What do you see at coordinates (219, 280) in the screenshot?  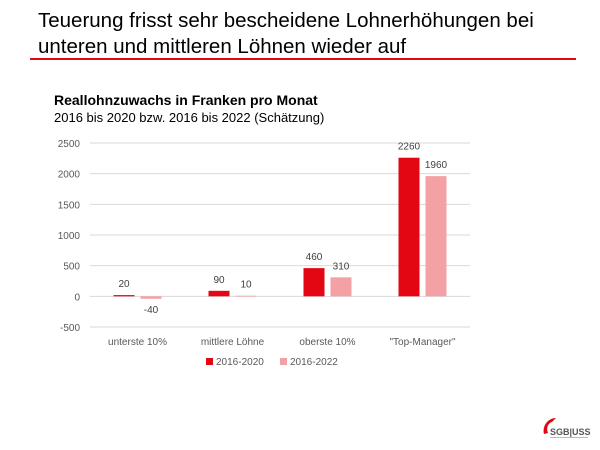 I see `data-label: 90` at bounding box center [219, 280].